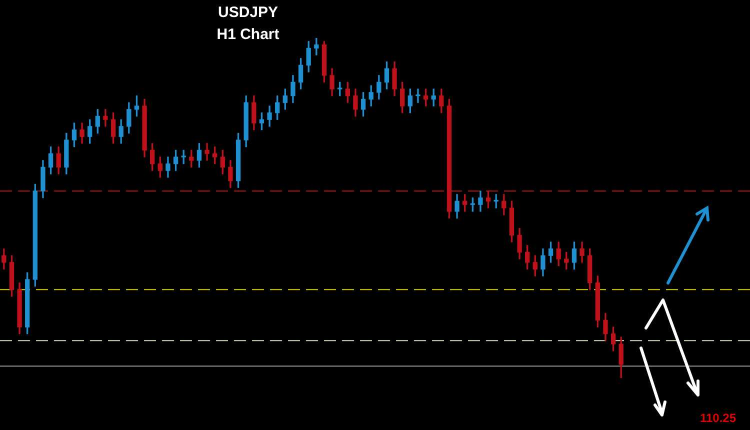 This screenshot has height=430, width=750. What do you see at coordinates (248, 13) in the screenshot?
I see `chart-title: USDJPY` at bounding box center [248, 13].